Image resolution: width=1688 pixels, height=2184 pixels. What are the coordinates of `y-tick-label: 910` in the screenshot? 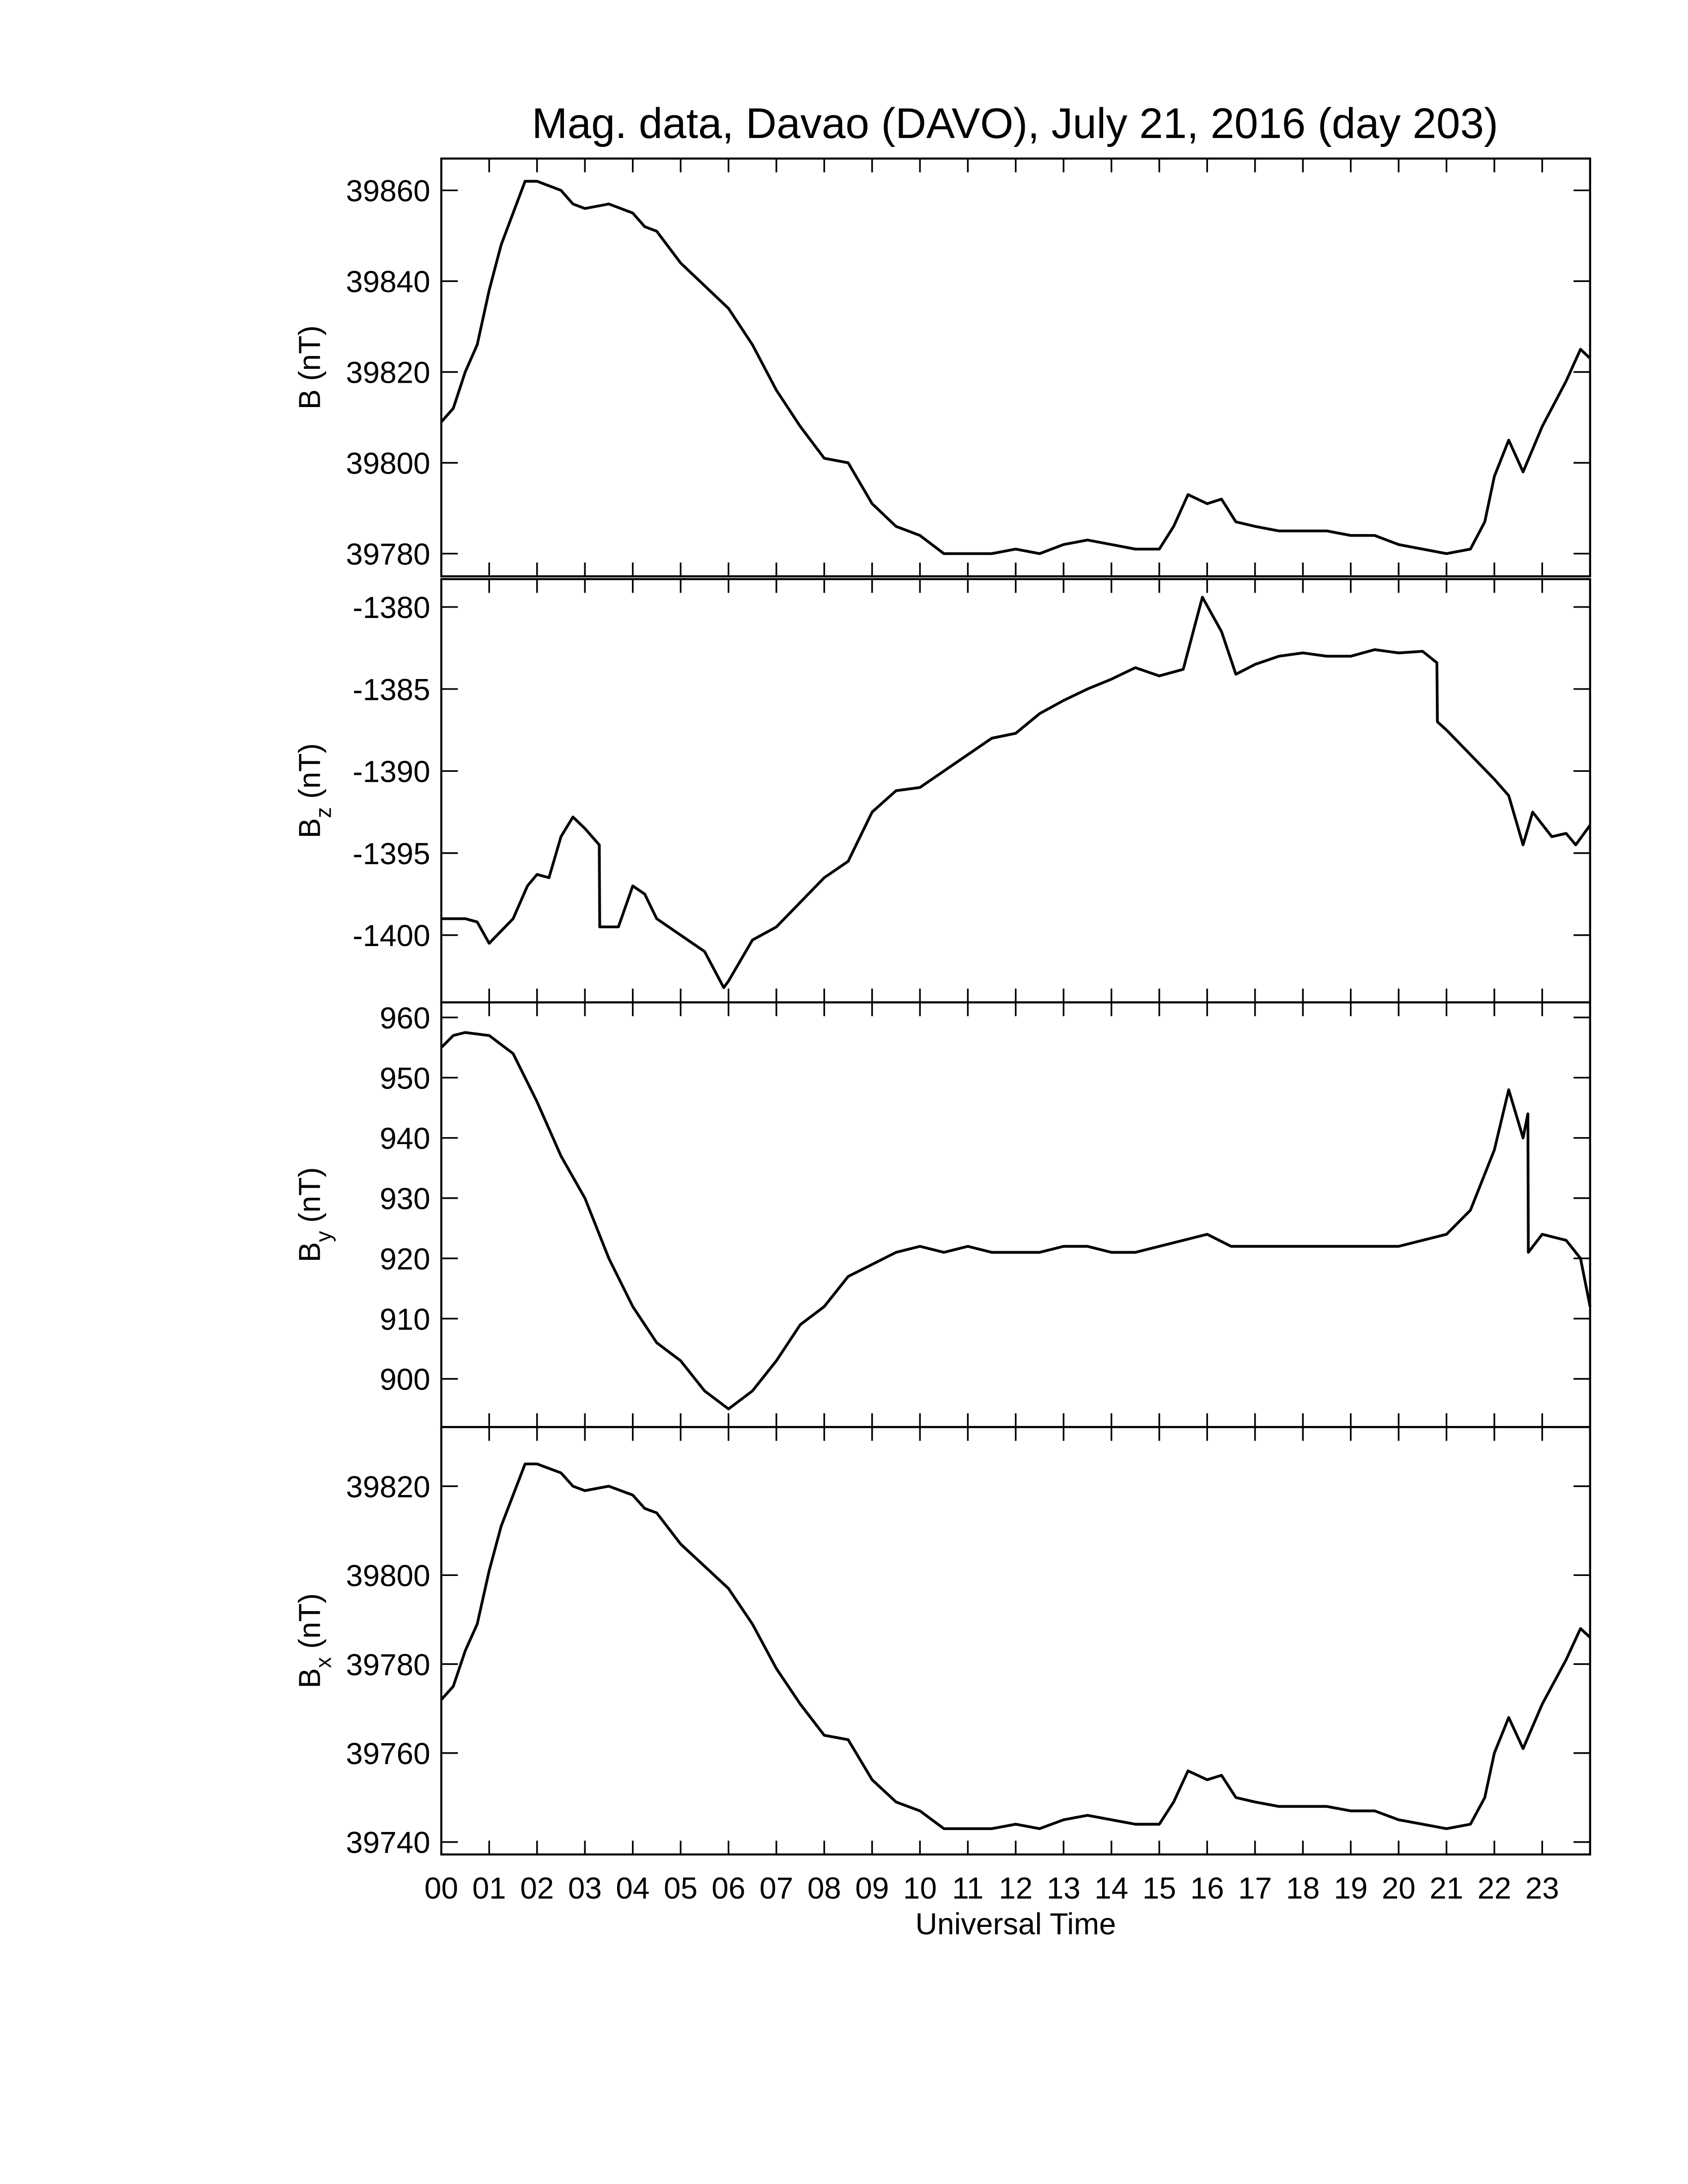 It's located at (405, 1319).